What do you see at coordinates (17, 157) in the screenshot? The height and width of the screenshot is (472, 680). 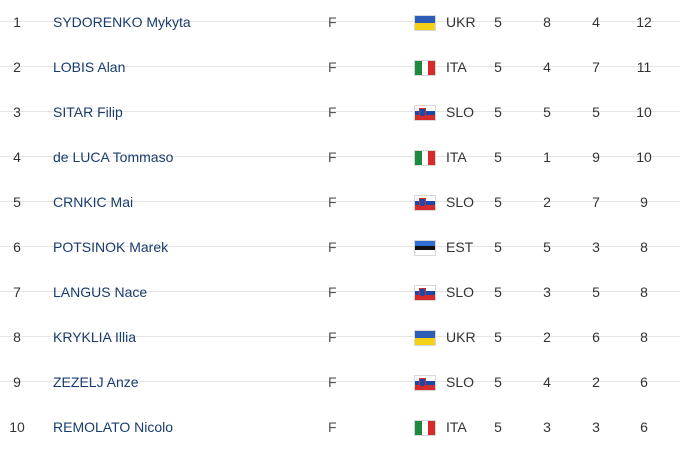 I see `rank-cell: 4` at bounding box center [17, 157].